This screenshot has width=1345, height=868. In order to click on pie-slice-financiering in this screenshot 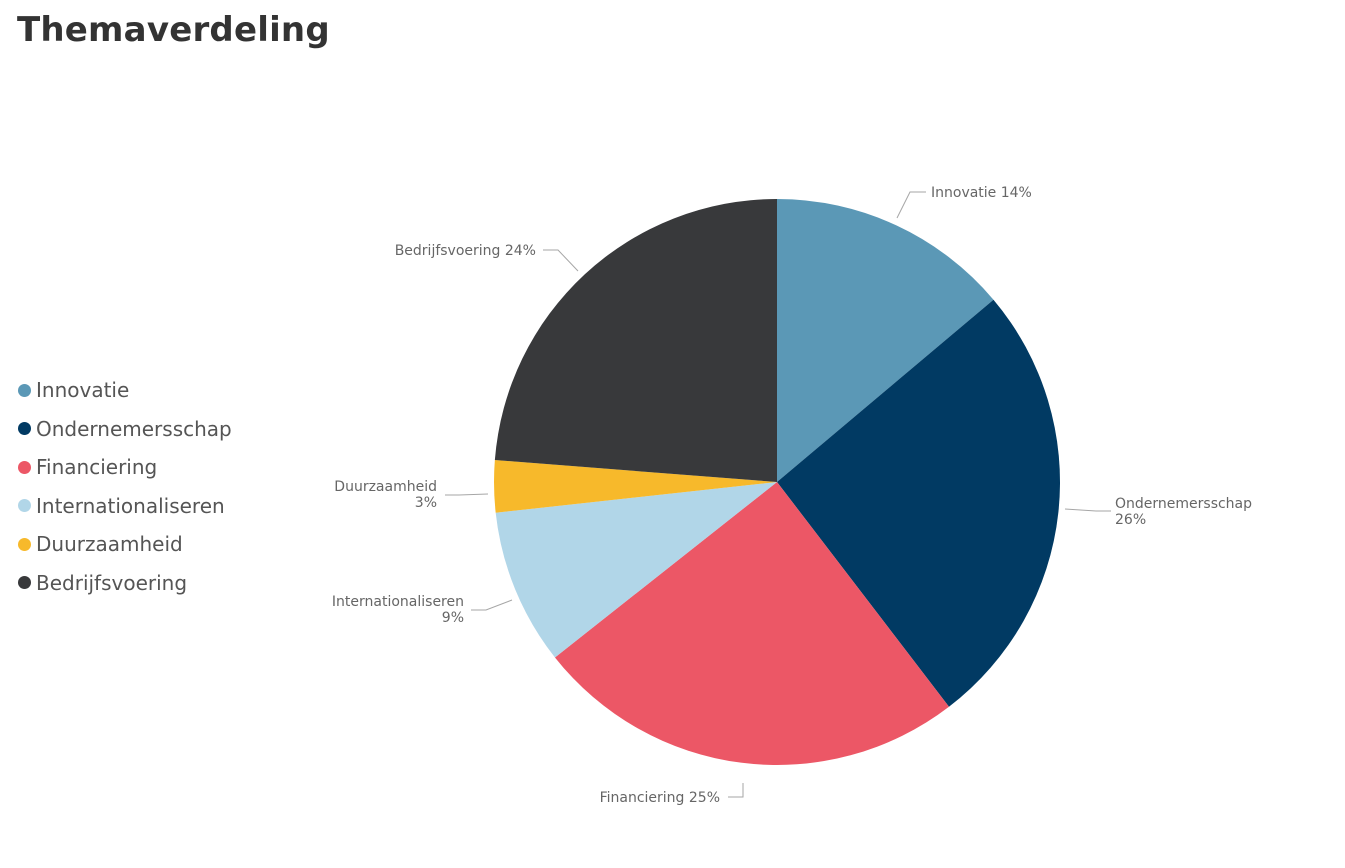, I will do `click(751, 623)`.